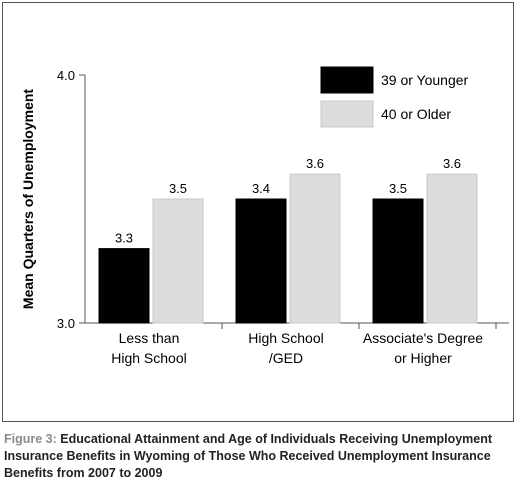 Image resolution: width=518 pixels, height=489 pixels. I want to click on category-label: or Higher, so click(423, 358).